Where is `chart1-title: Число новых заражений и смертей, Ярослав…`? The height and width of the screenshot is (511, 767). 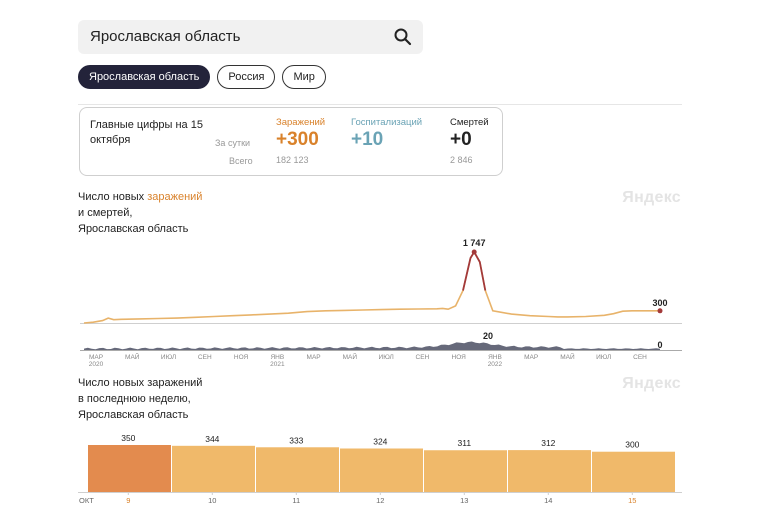
chart1-title: Число новых заражений и смертей, Ярослав… is located at coordinates (140, 213).